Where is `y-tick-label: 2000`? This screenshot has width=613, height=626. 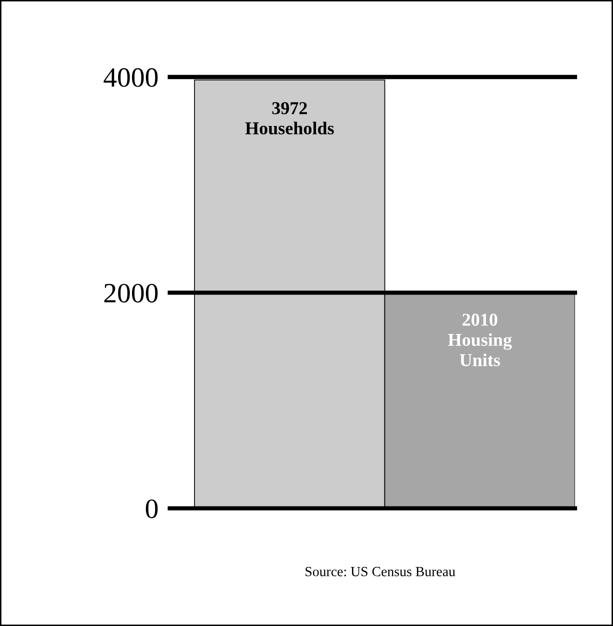
y-tick-label: 2000 is located at coordinates (131, 293).